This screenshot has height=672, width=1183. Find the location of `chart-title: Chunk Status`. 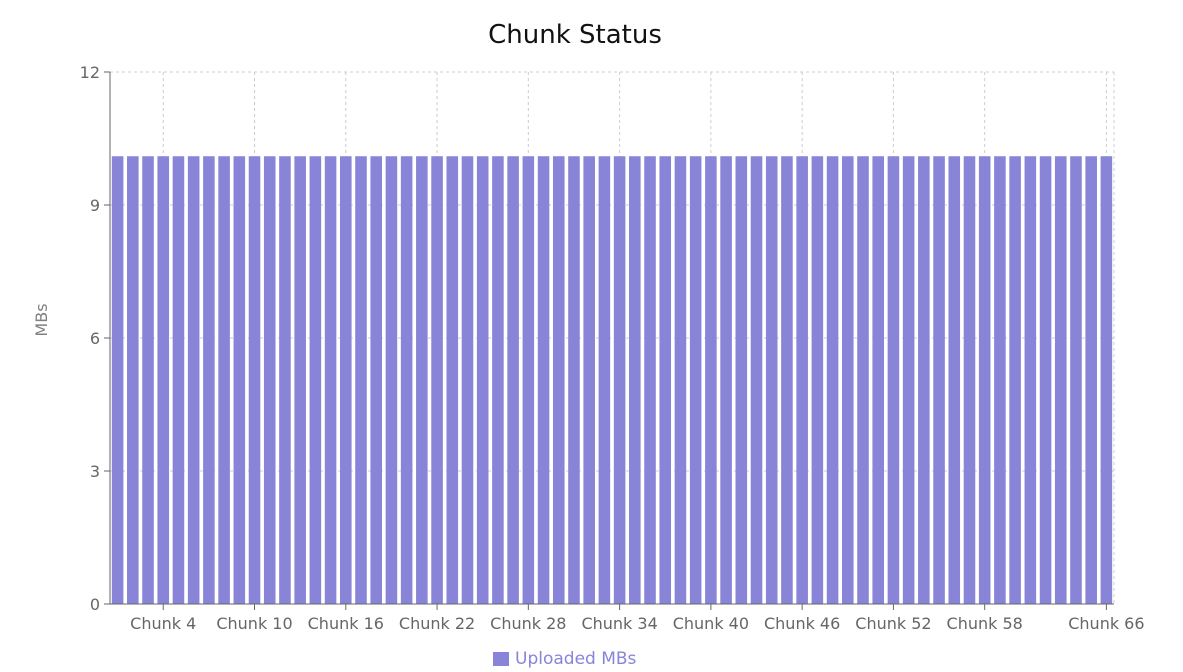

chart-title: Chunk Status is located at coordinates (575, 35).